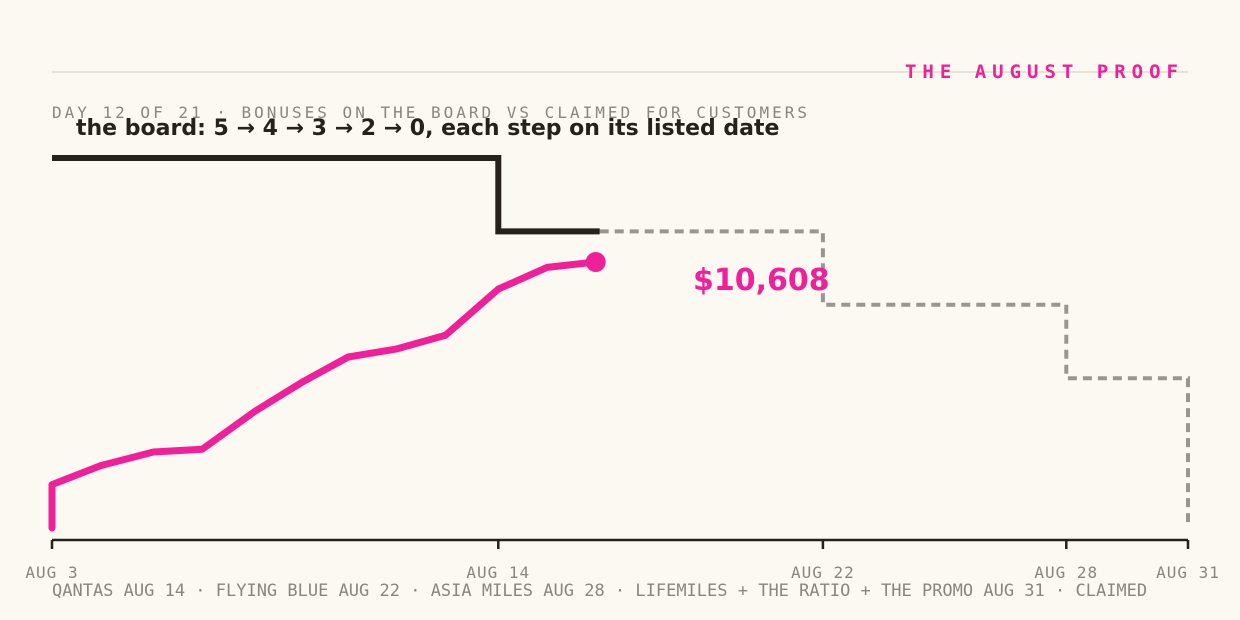 The image size is (1240, 620). Describe the element at coordinates (595, 262) in the screenshot. I see `claimed-endpoint` at that location.